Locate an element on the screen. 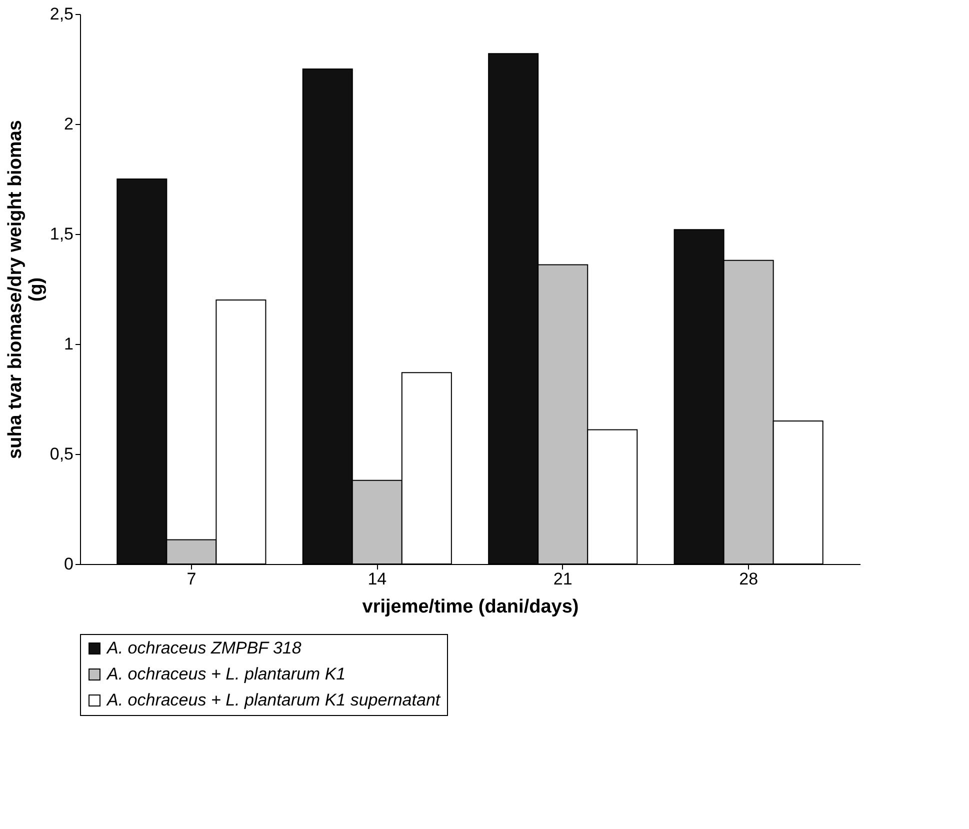 Image resolution: width=969 pixels, height=829 pixels. y-tick-label: 0 is located at coordinates (69, 564).